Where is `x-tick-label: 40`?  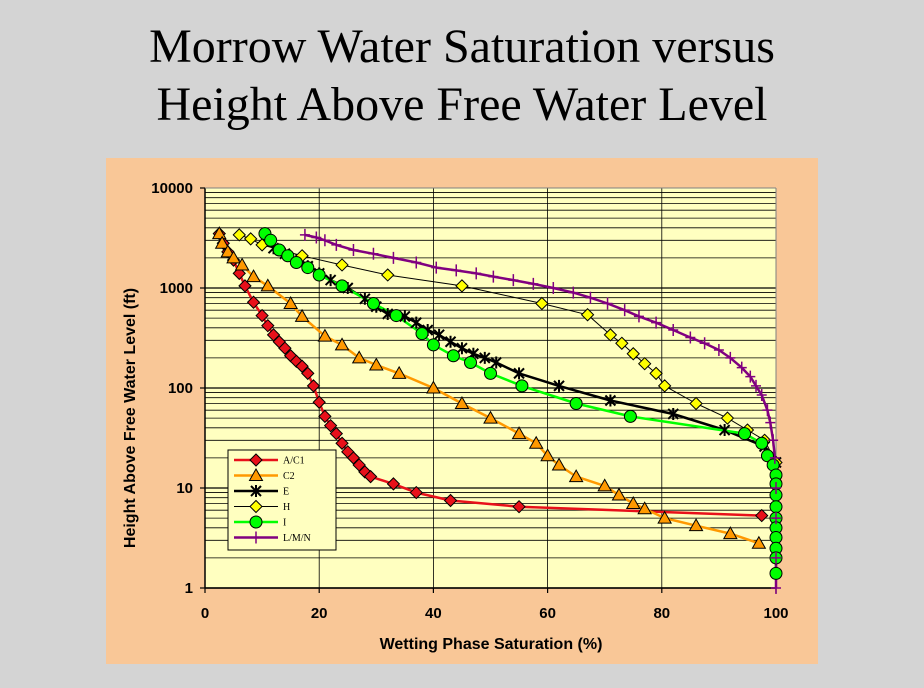
x-tick-label: 40 is located at coordinates (433, 613).